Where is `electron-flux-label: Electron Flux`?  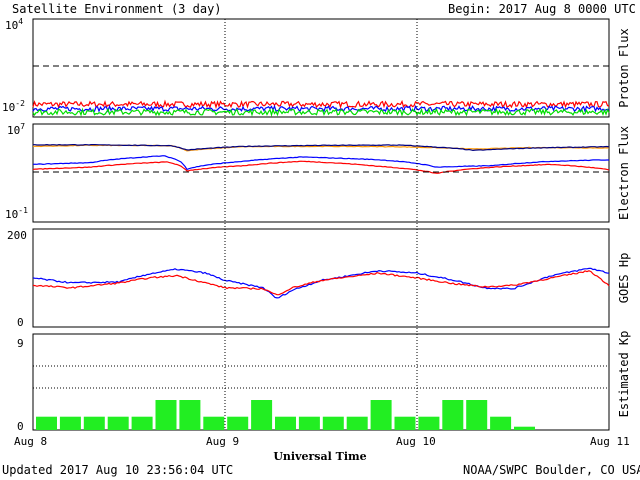
electron-flux-label: Electron Flux is located at coordinates (624, 173).